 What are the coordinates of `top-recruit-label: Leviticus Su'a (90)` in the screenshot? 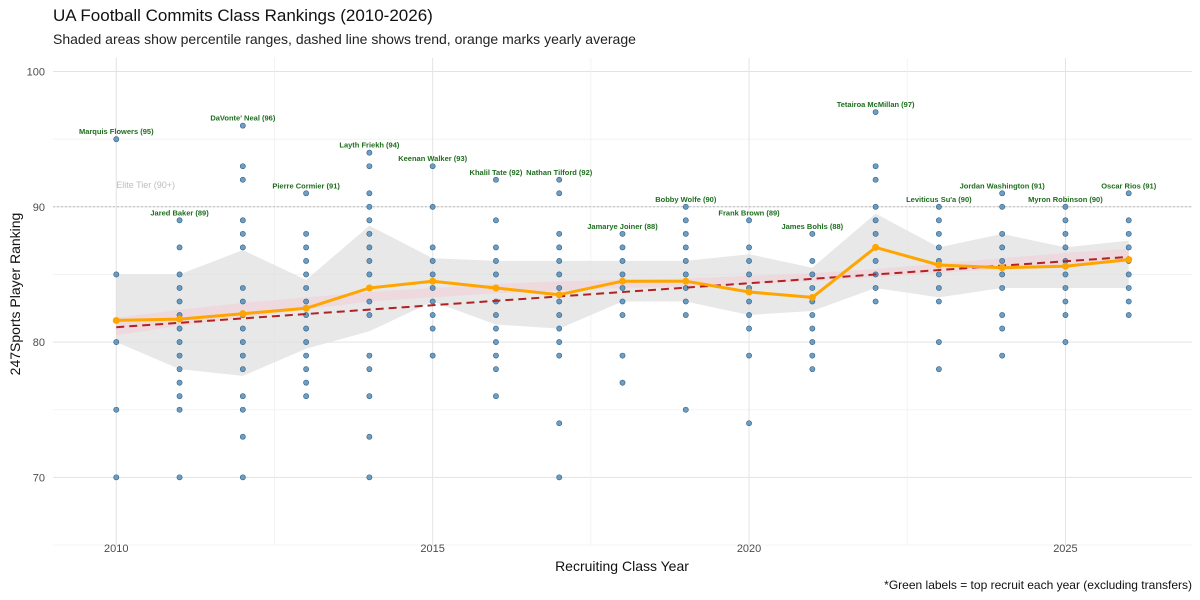 It's located at (939, 199).